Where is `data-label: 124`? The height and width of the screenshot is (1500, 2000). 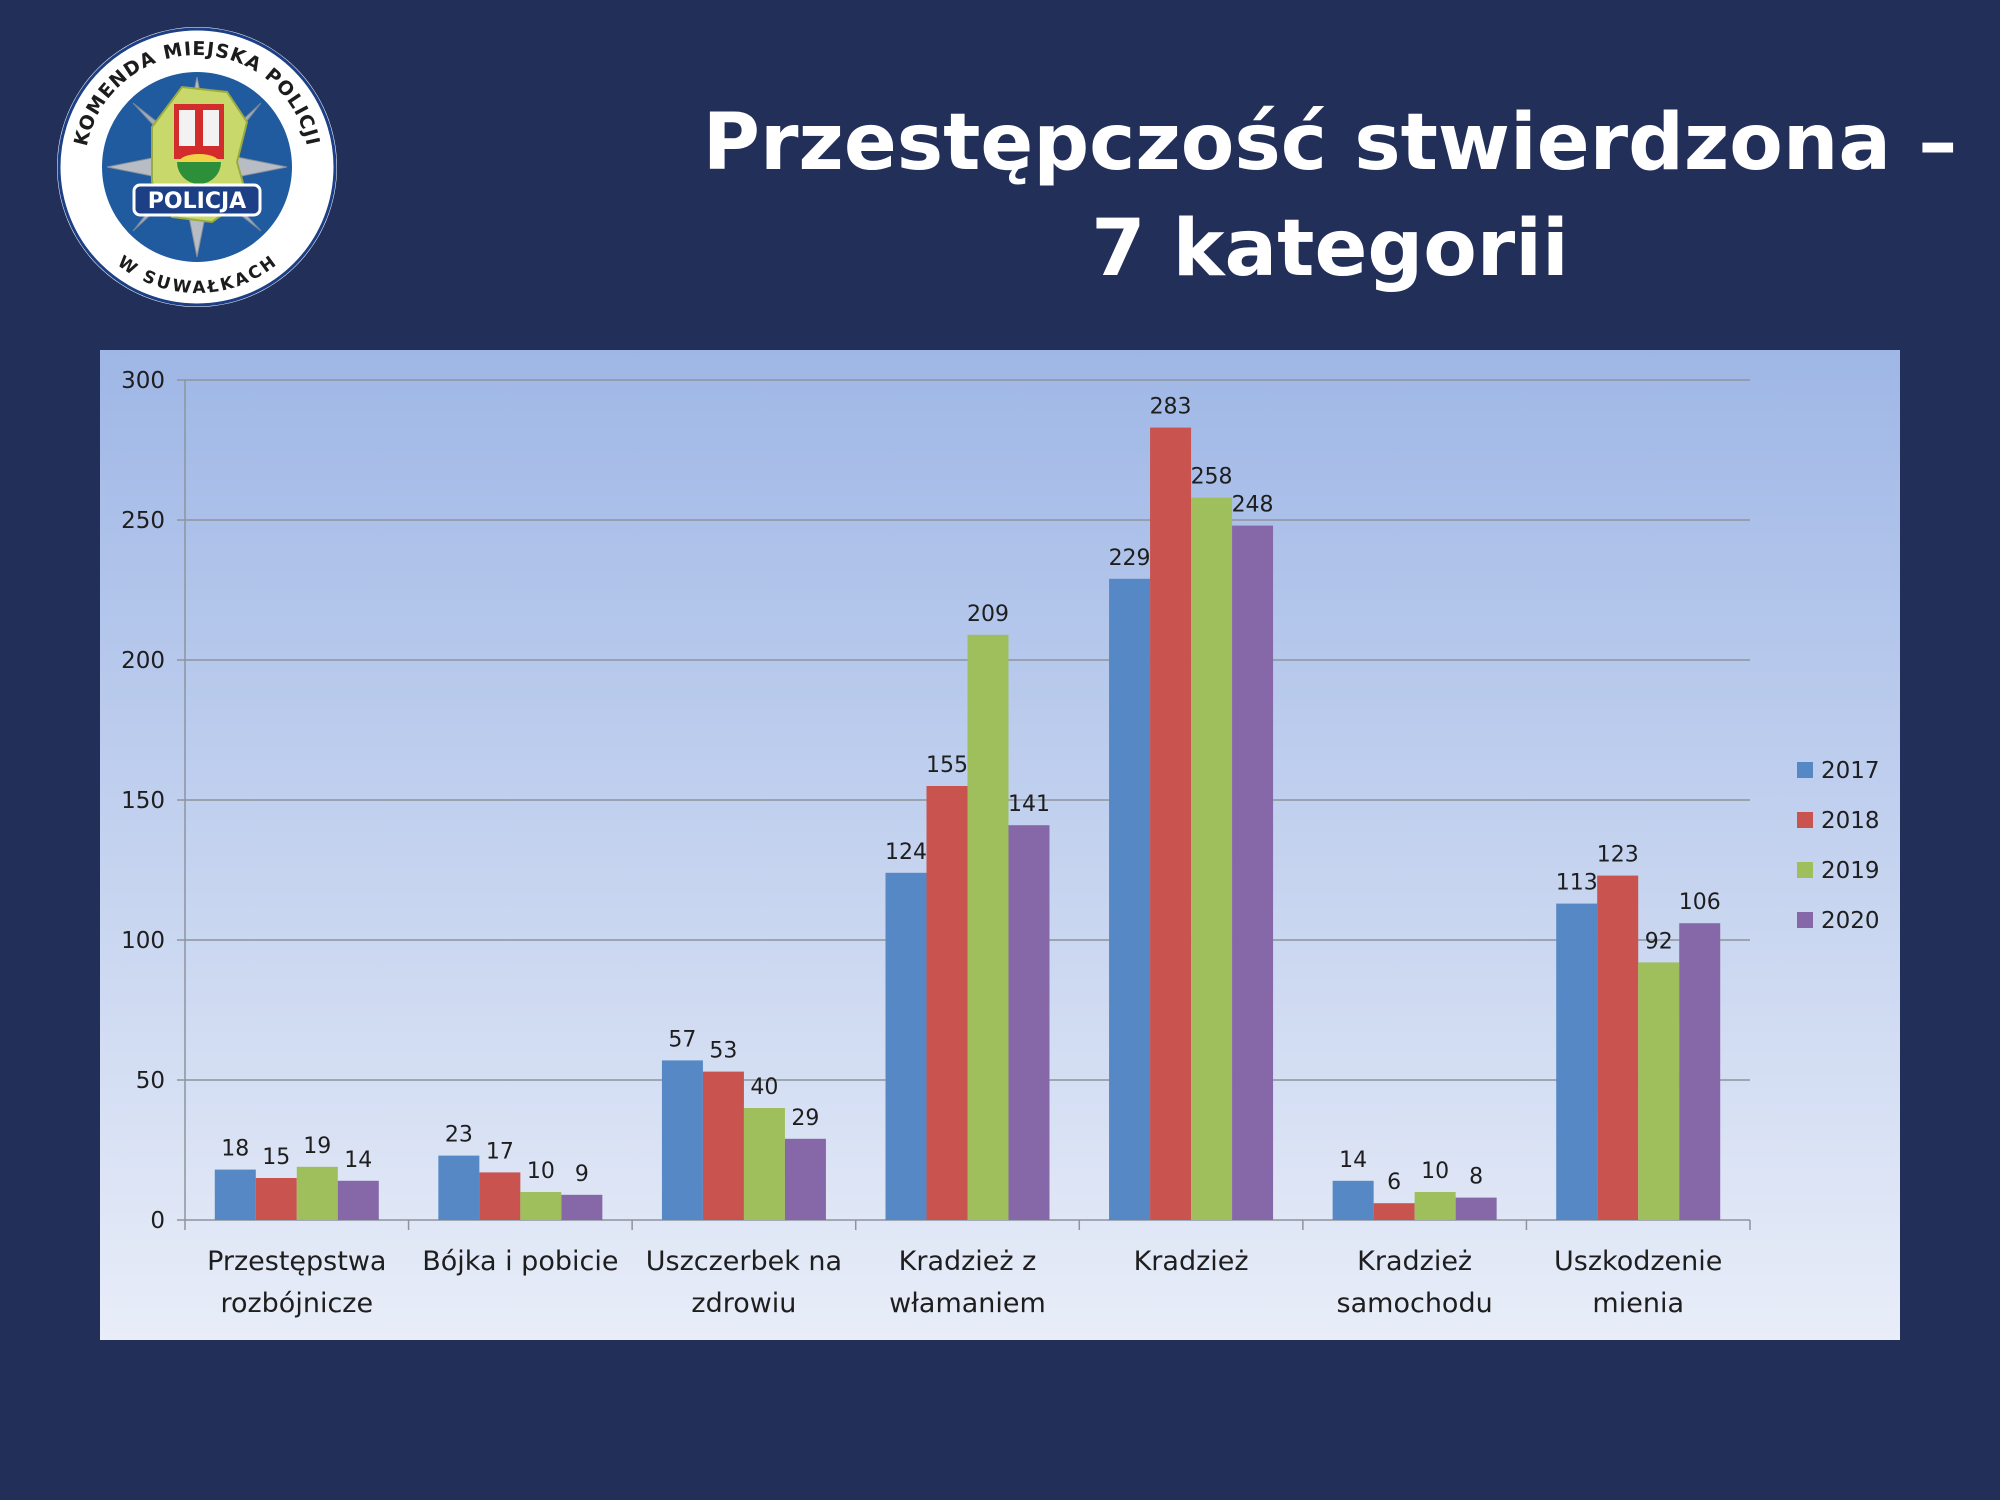 data-label: 124 is located at coordinates (906, 852).